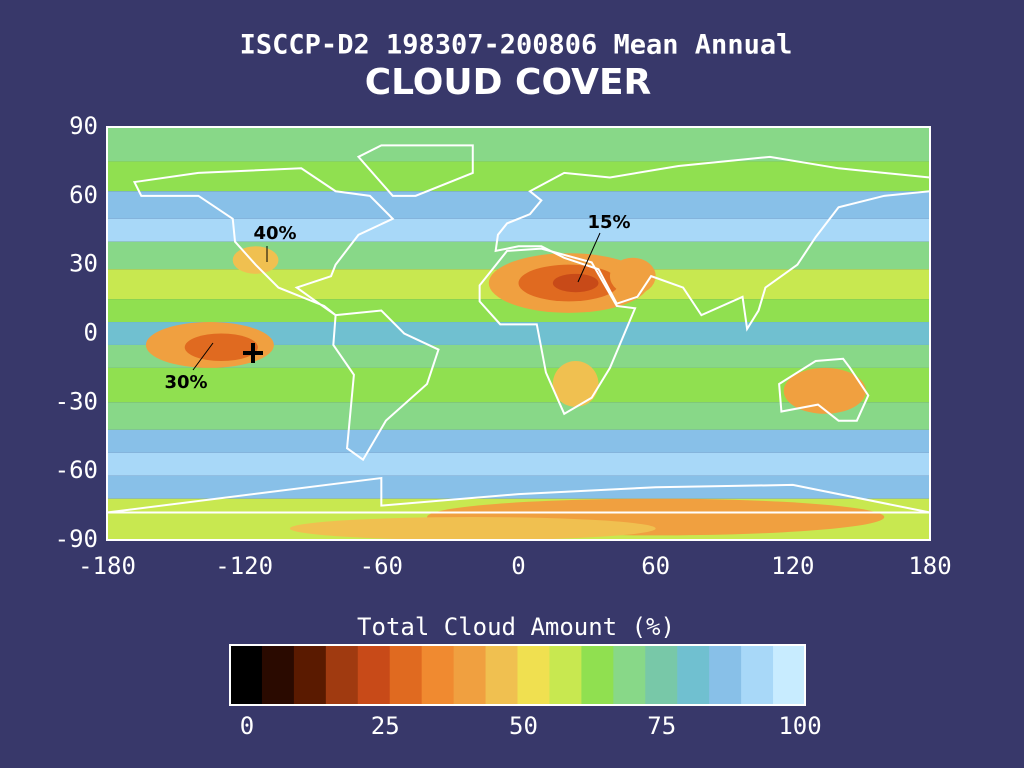 Image resolution: width=1024 pixels, height=768 pixels. I want to click on annotation: 40%, so click(274, 233).